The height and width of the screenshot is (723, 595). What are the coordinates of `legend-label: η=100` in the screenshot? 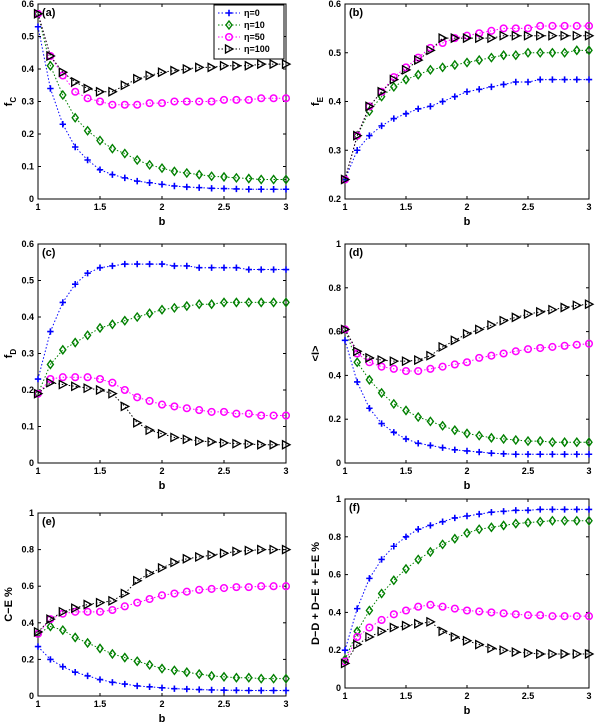 It's located at (257, 49).